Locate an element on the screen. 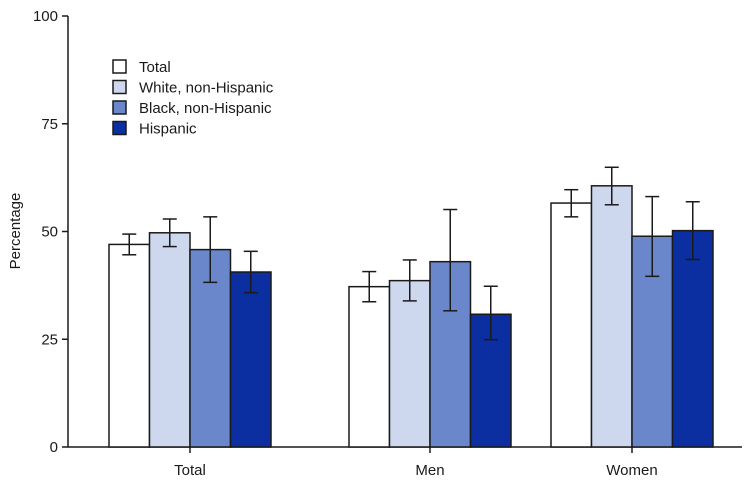 The height and width of the screenshot is (484, 750). legend-label: White, non-Hispanic is located at coordinates (206, 88).